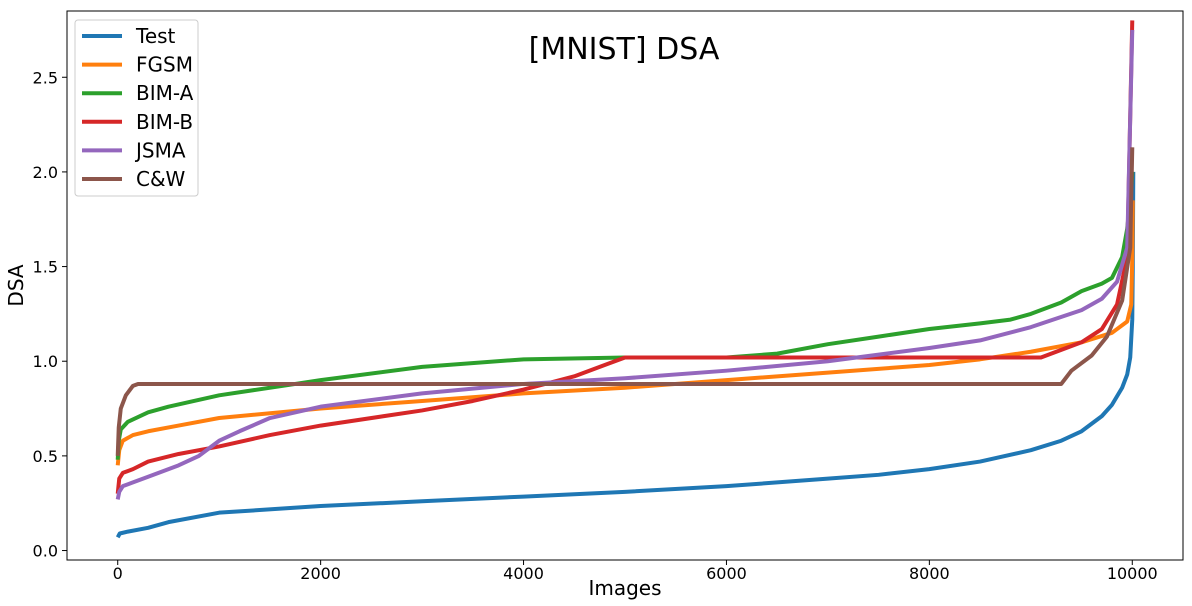 This screenshot has width=1192, height=606. Describe the element at coordinates (160, 150) in the screenshot. I see `legend-label: JSMA` at that location.